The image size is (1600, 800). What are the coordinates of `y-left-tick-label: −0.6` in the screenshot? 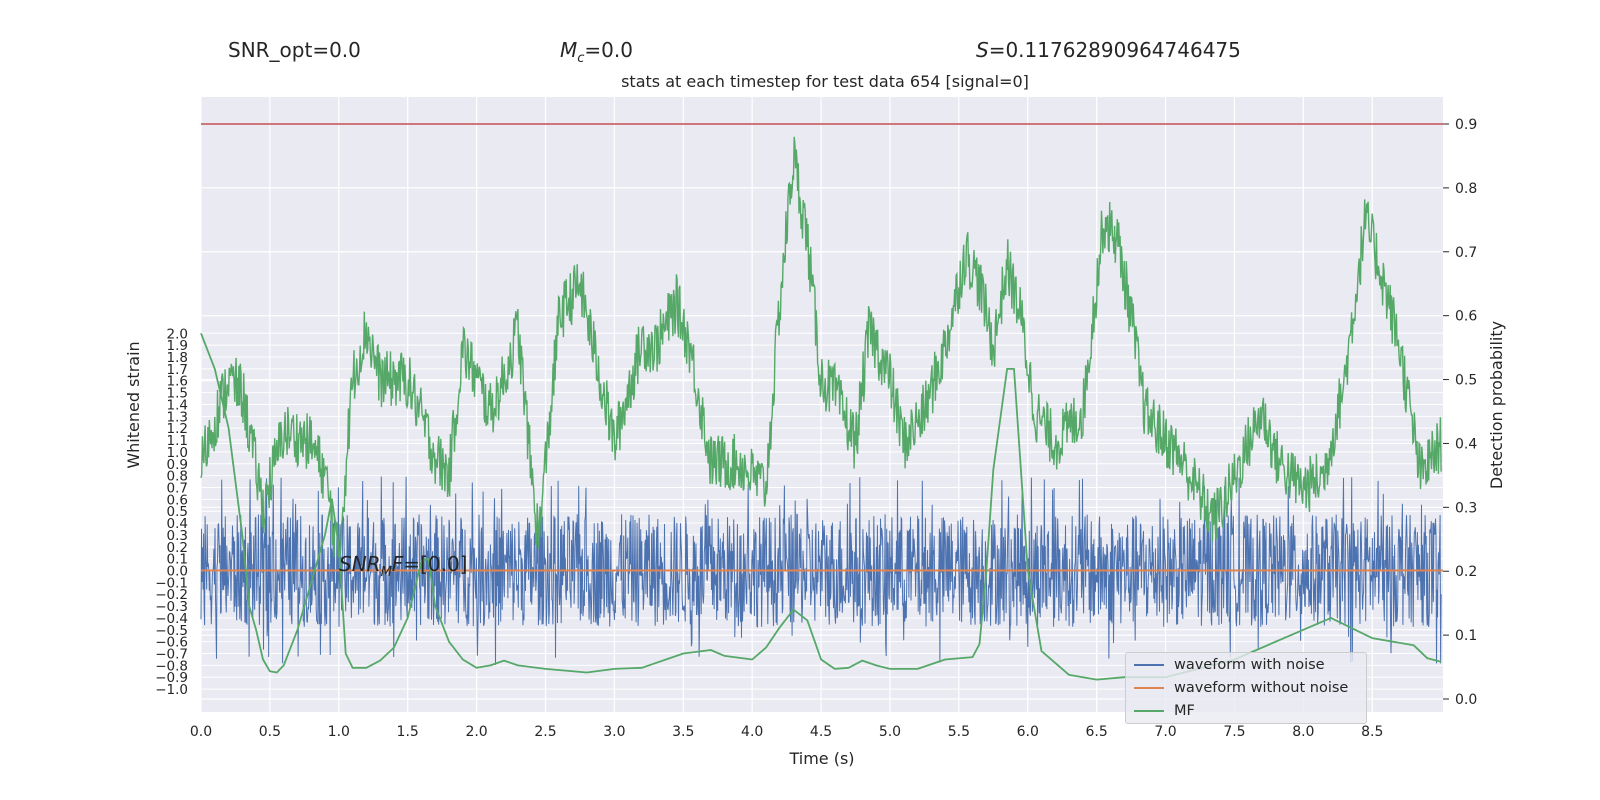 It's located at (171, 643).